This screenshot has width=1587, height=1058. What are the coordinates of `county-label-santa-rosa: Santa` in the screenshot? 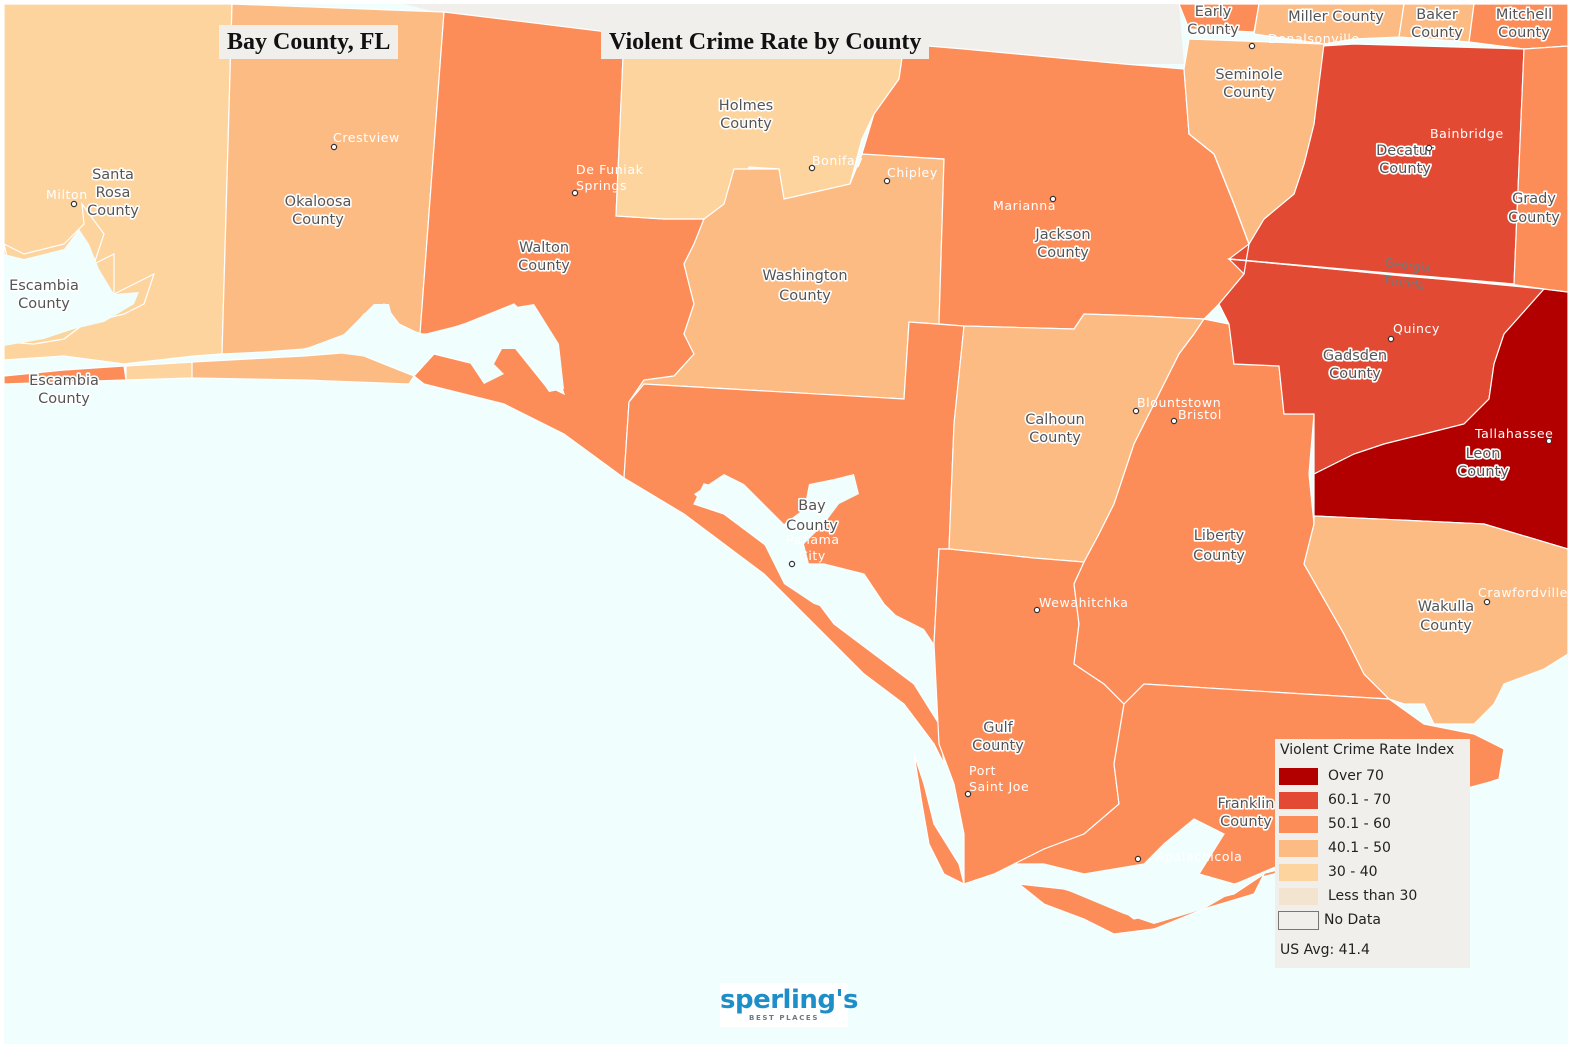 It's located at (113, 175).